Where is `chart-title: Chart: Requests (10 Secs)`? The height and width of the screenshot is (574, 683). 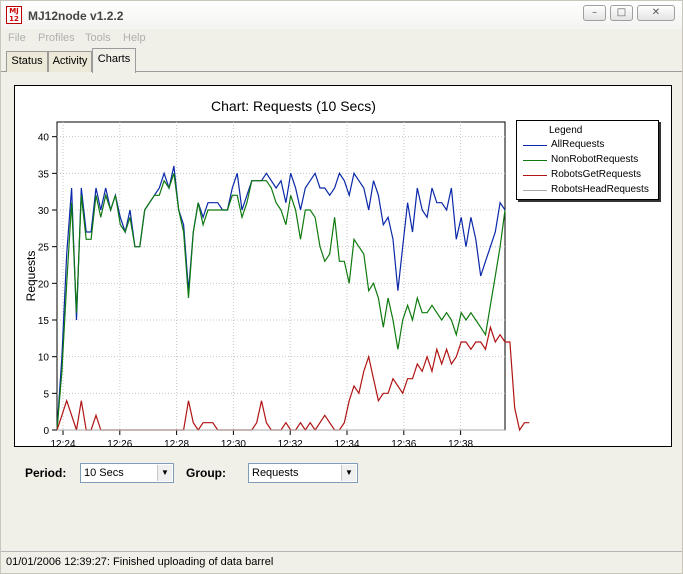
chart-title: Chart: Requests (10 Secs) is located at coordinates (293, 106).